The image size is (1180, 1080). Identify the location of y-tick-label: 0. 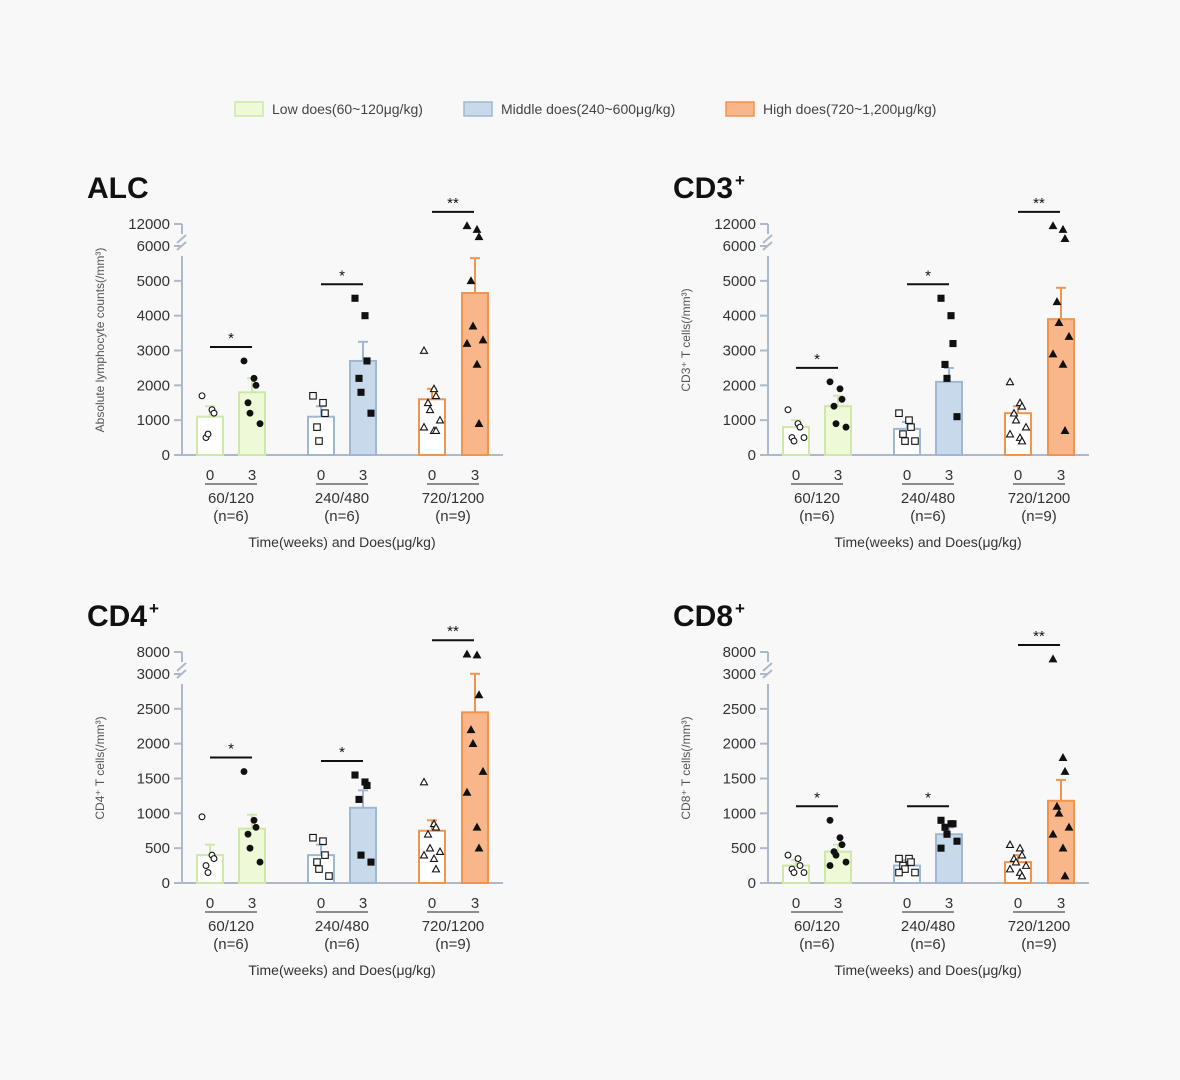
(166, 455).